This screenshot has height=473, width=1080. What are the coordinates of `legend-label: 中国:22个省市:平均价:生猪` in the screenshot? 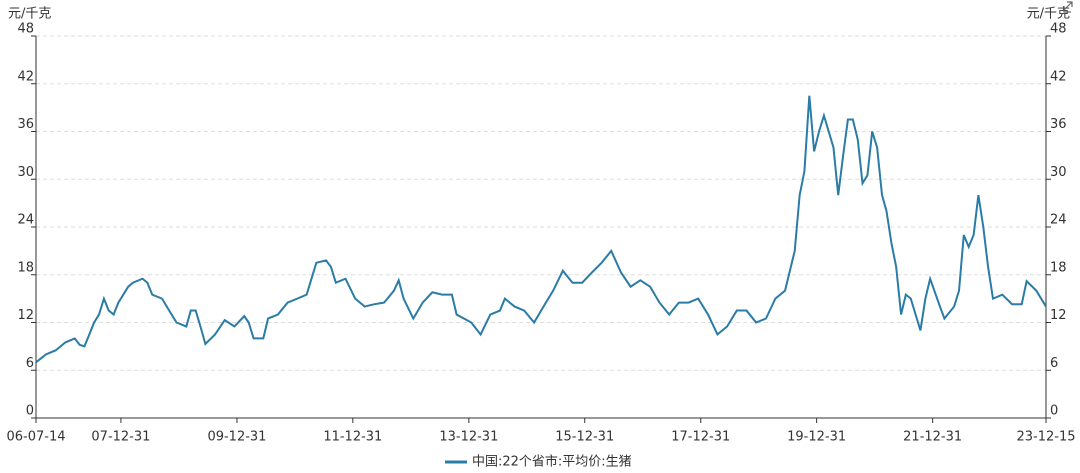 It's located at (552, 462).